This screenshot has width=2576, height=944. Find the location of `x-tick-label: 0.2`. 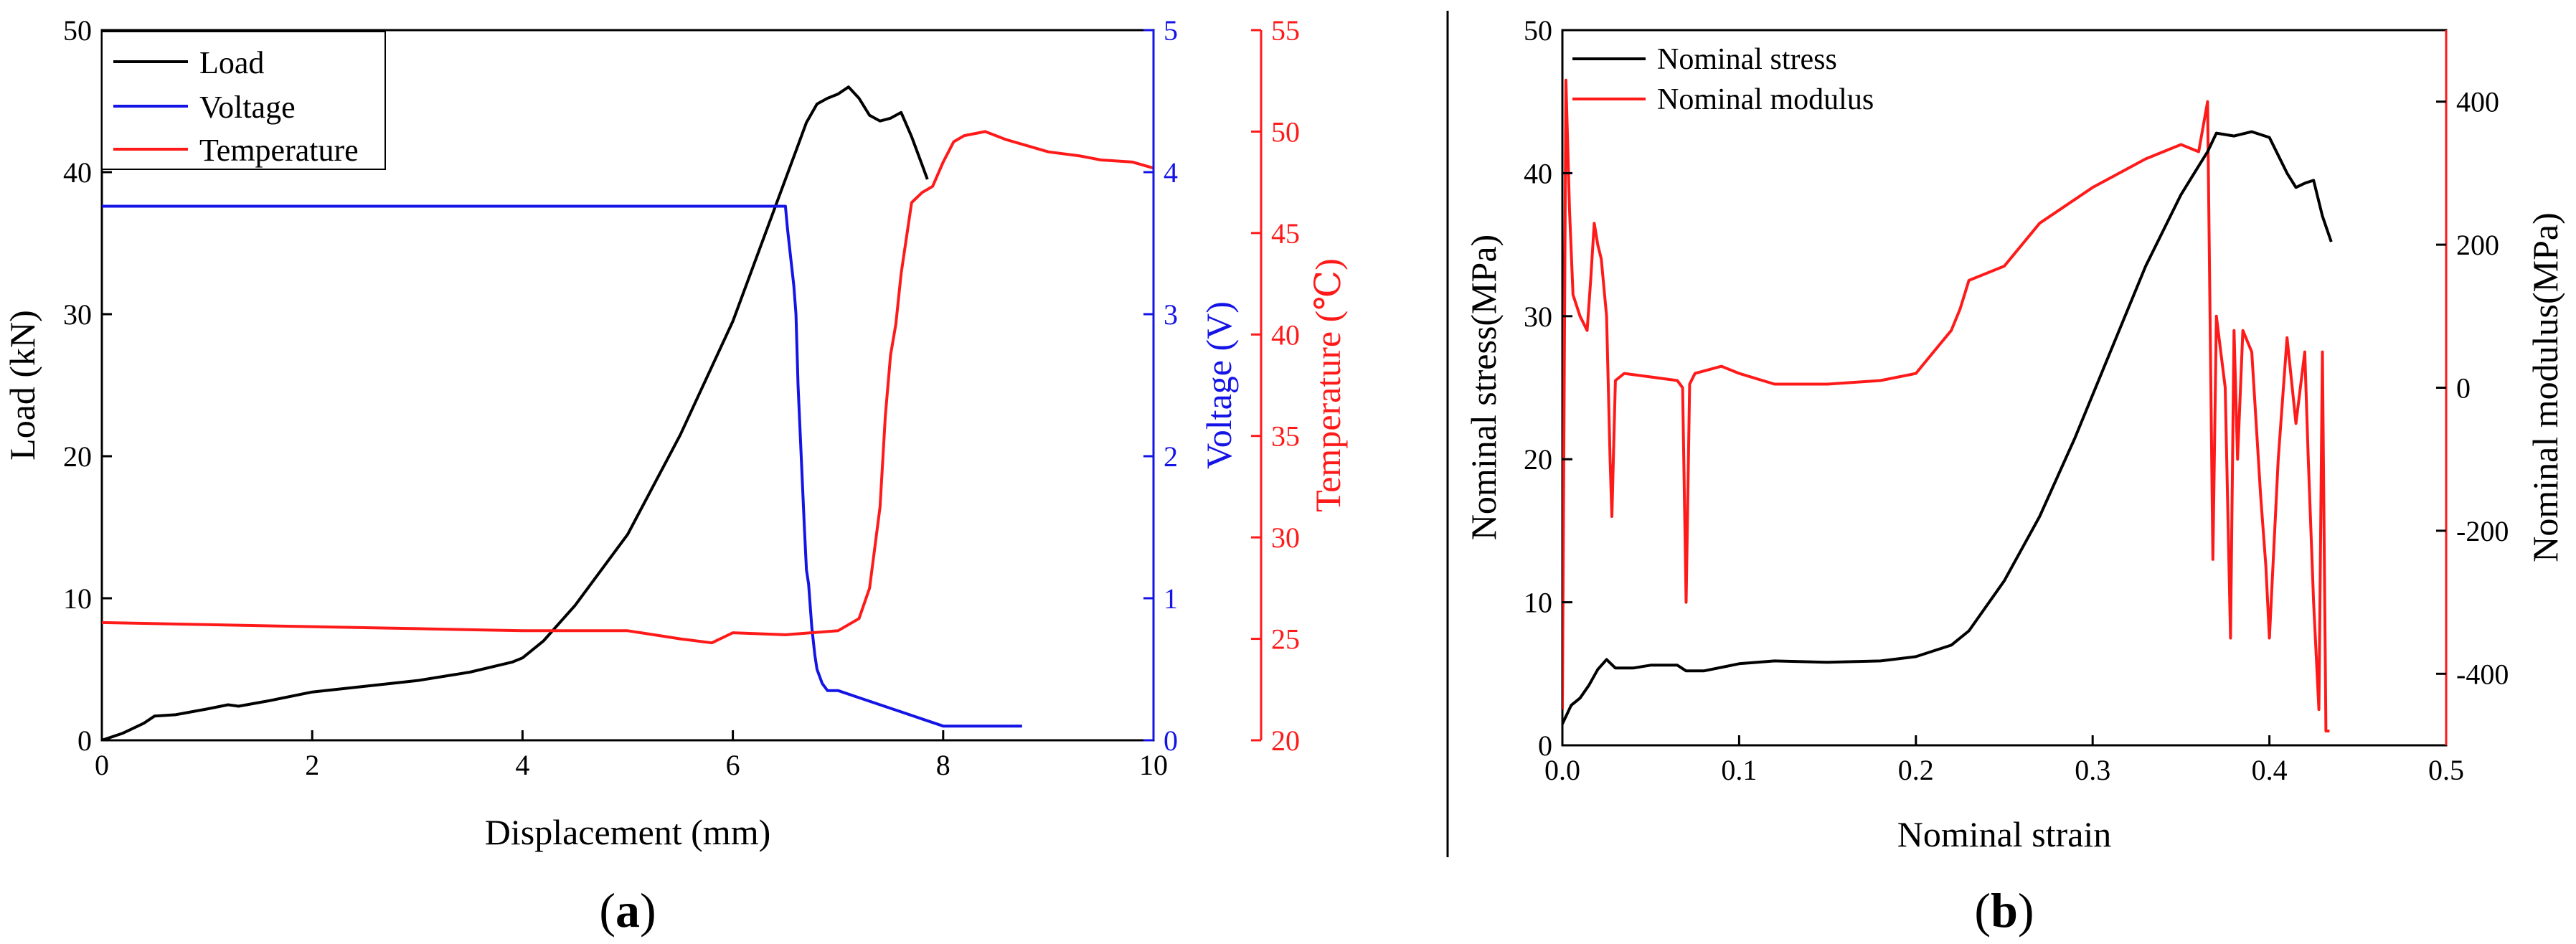

x-tick-label: 0.2 is located at coordinates (1916, 770).